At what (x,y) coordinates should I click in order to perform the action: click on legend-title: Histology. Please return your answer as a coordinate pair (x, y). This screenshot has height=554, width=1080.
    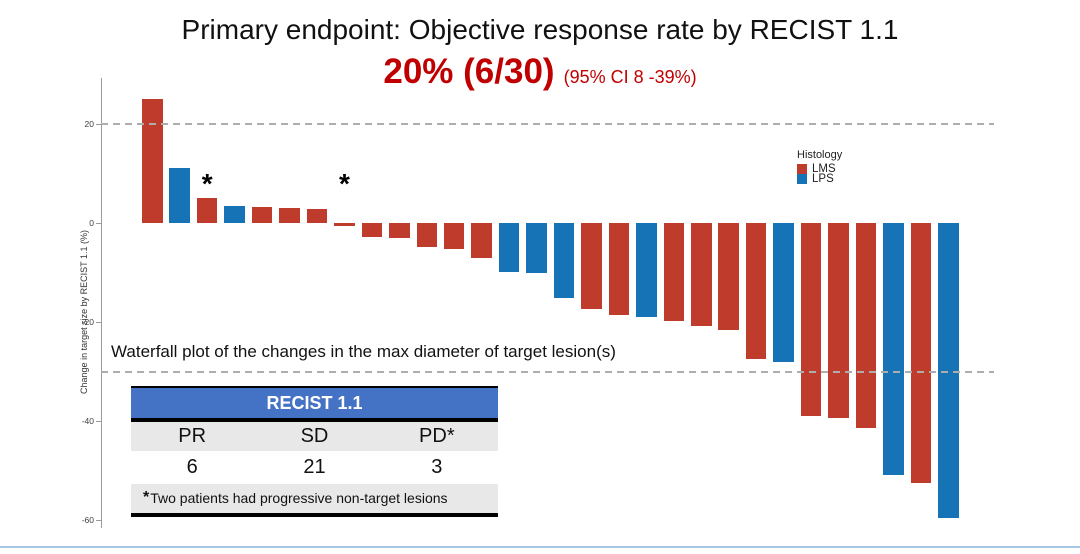
    Looking at the image, I should click on (820, 155).